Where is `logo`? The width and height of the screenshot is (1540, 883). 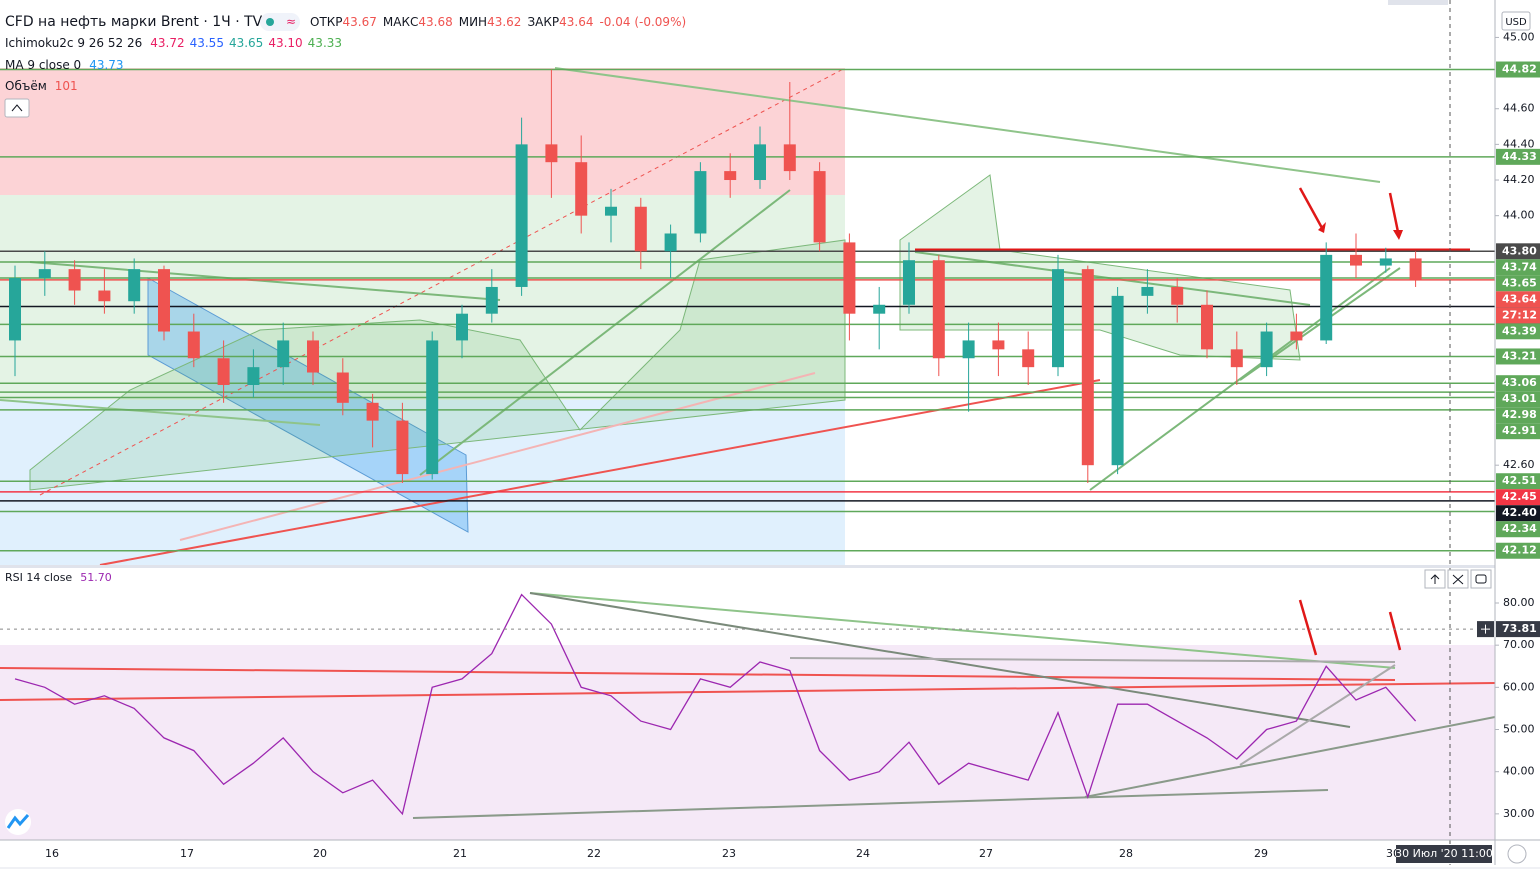 logo is located at coordinates (18, 821).